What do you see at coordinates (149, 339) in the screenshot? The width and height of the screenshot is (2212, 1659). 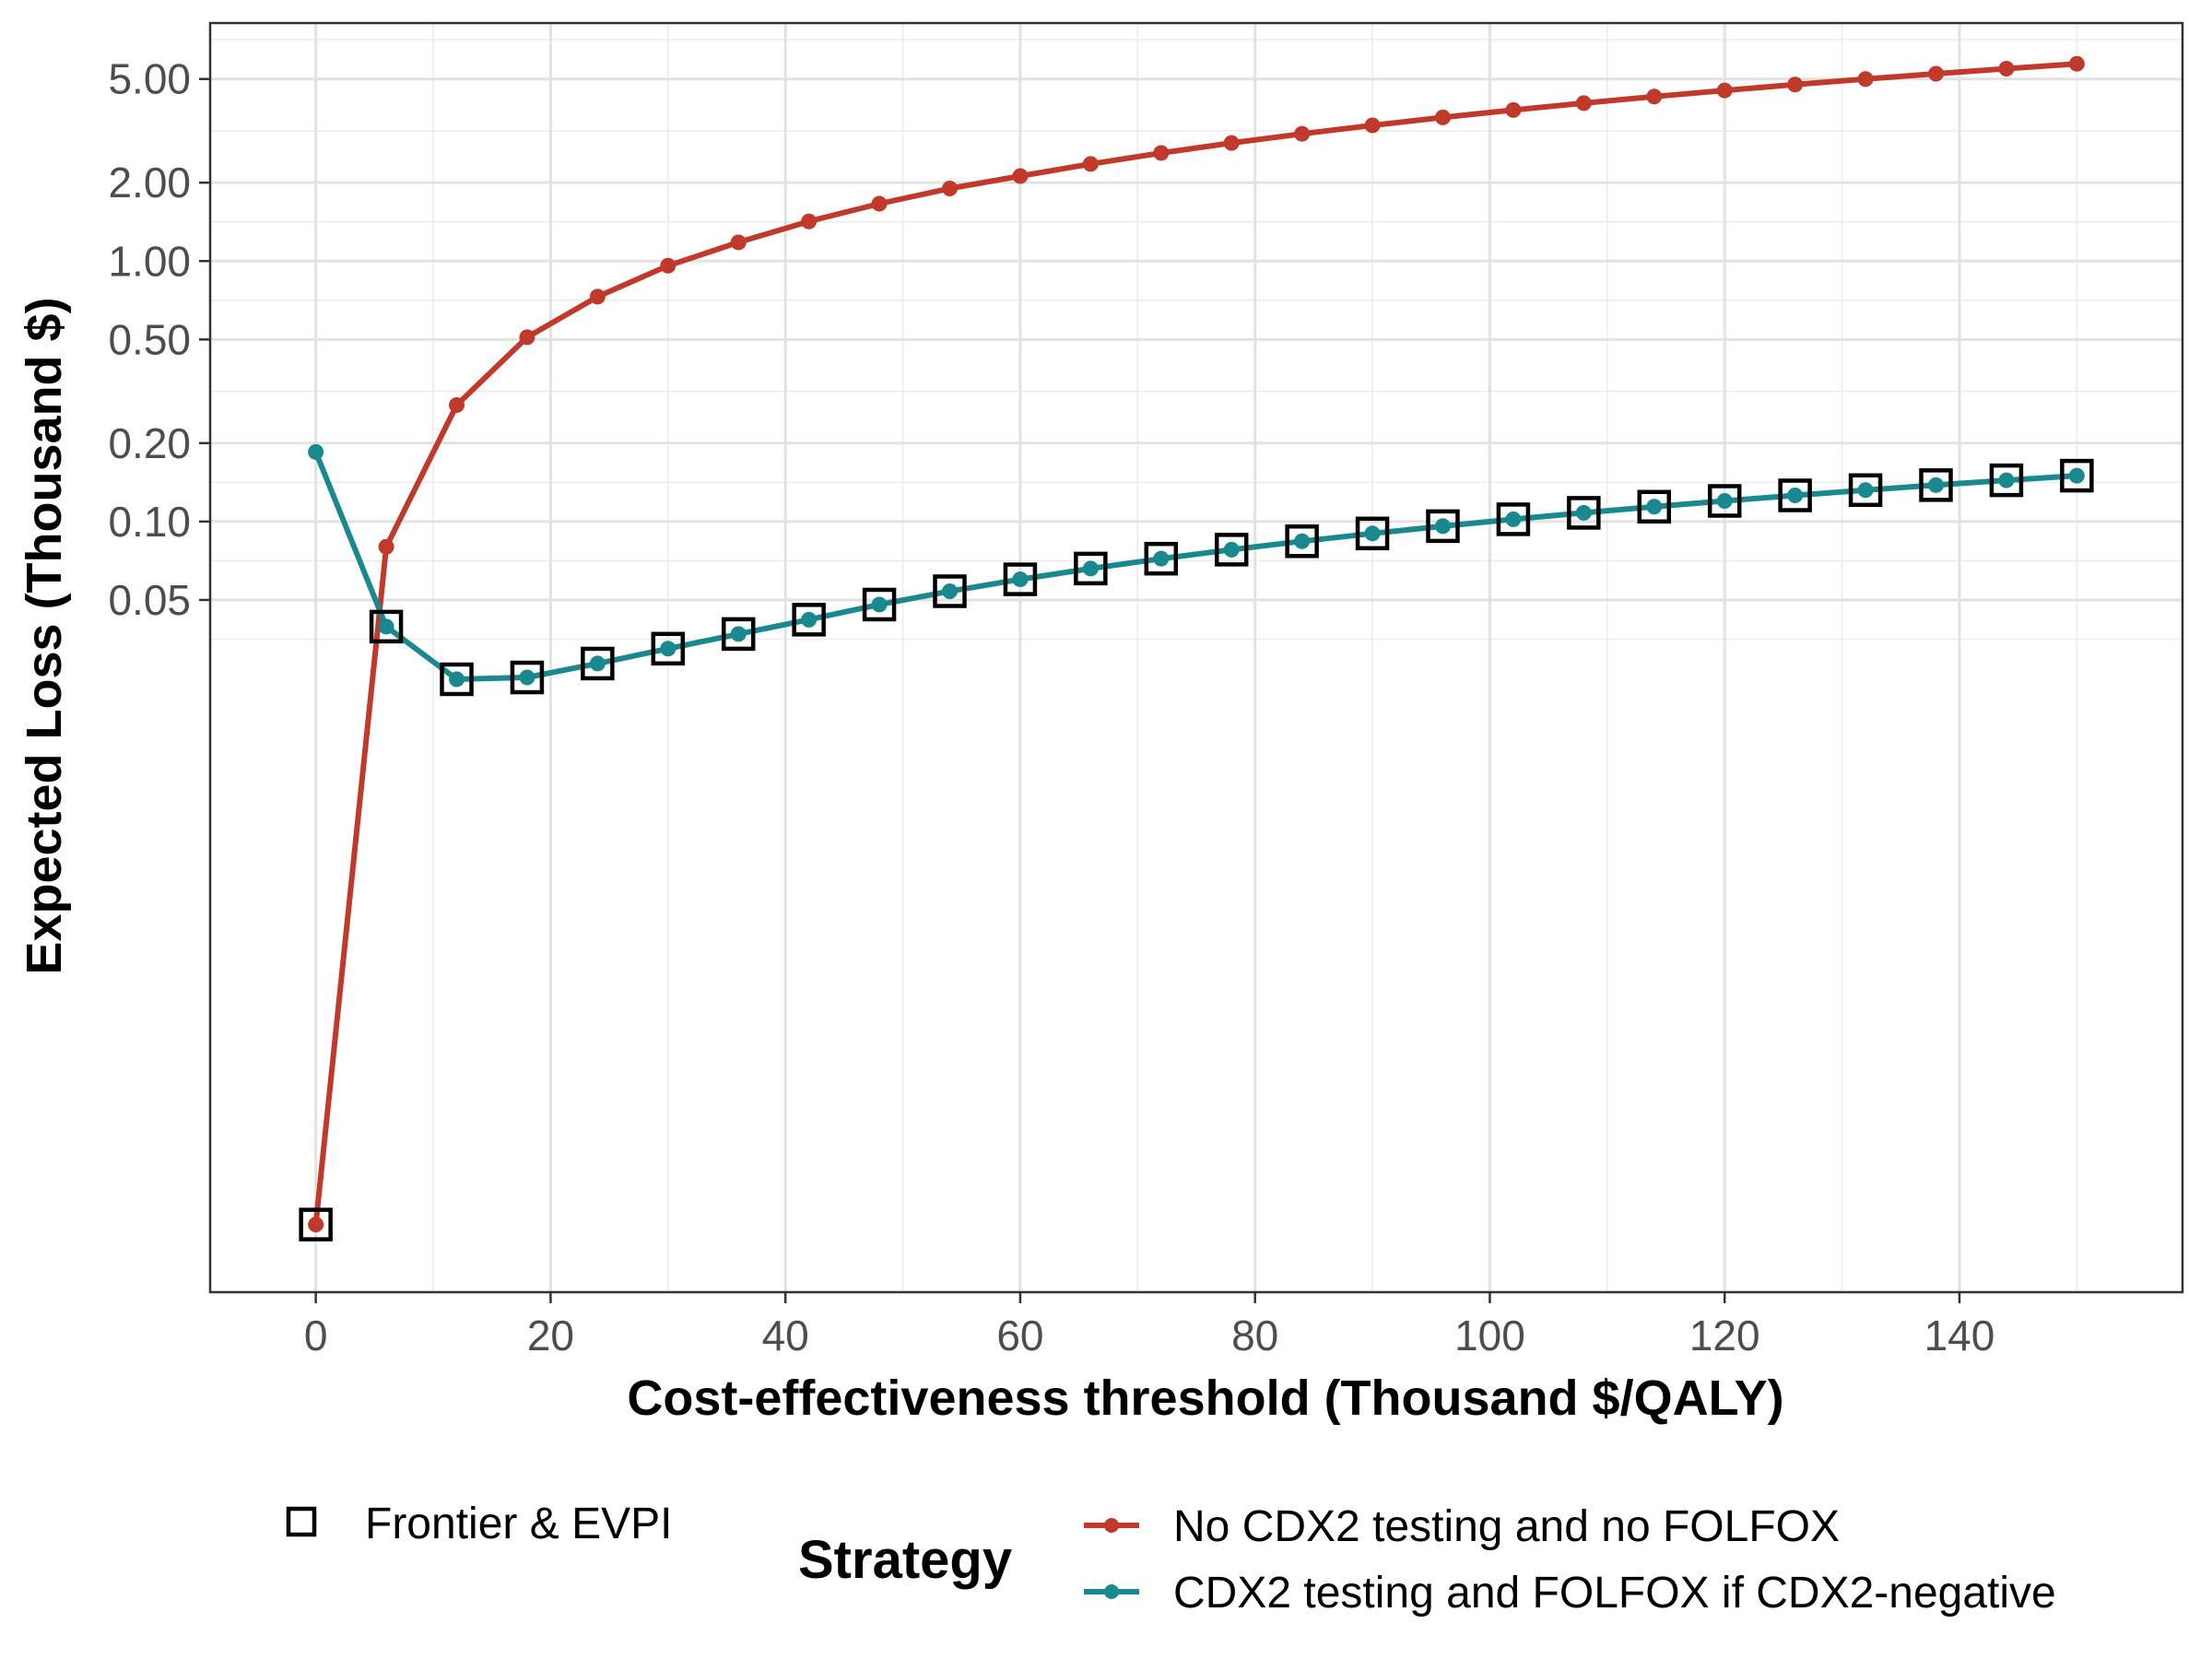 I see `y-tick-label: 0.50` at bounding box center [149, 339].